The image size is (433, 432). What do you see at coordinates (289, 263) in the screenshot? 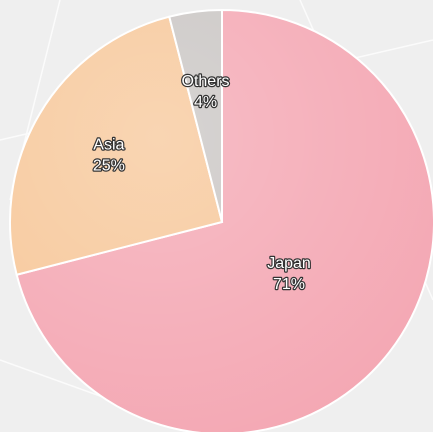
I see `slice-label: Japan` at bounding box center [289, 263].